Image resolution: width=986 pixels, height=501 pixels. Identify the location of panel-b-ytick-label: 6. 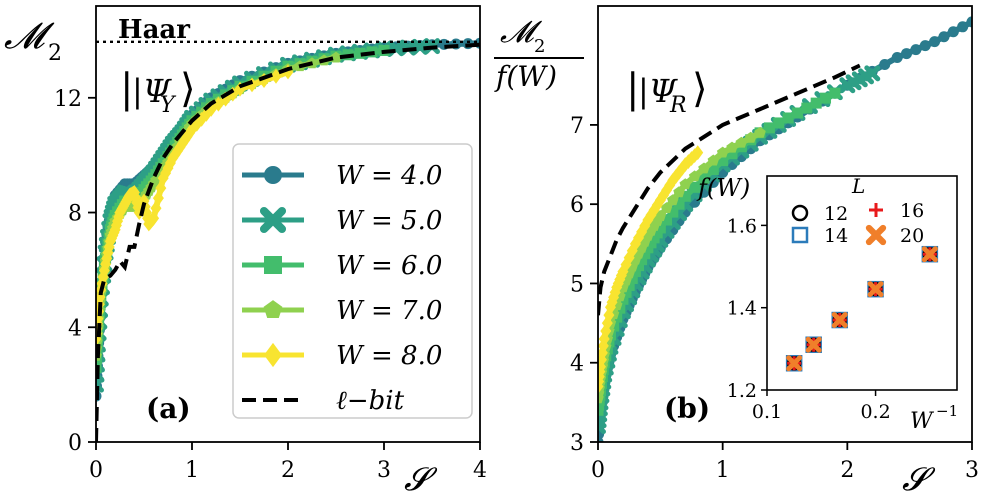
(577, 205).